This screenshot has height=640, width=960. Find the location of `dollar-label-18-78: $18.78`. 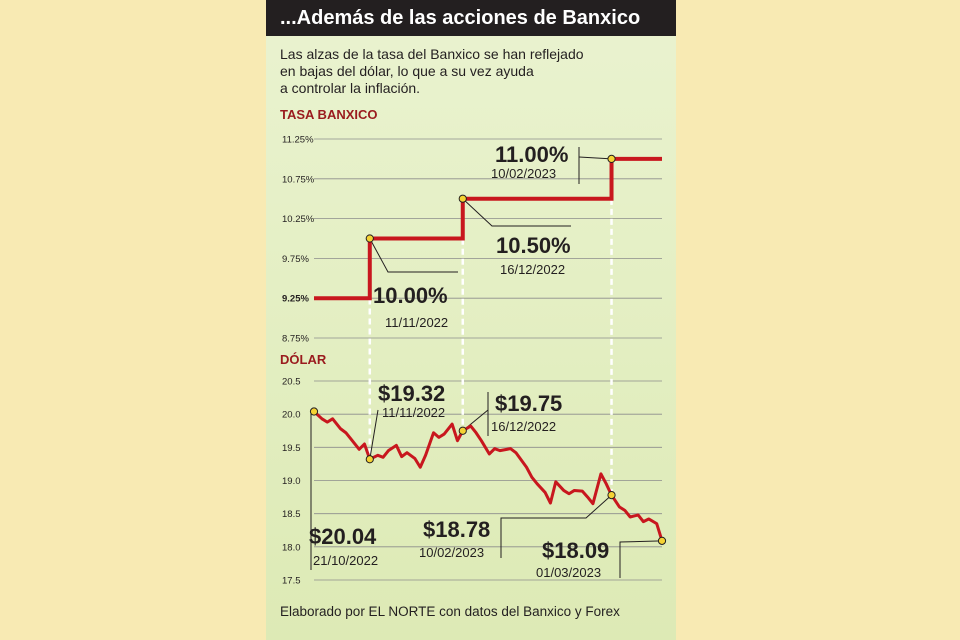

dollar-label-18-78: $18.78 is located at coordinates (456, 529).